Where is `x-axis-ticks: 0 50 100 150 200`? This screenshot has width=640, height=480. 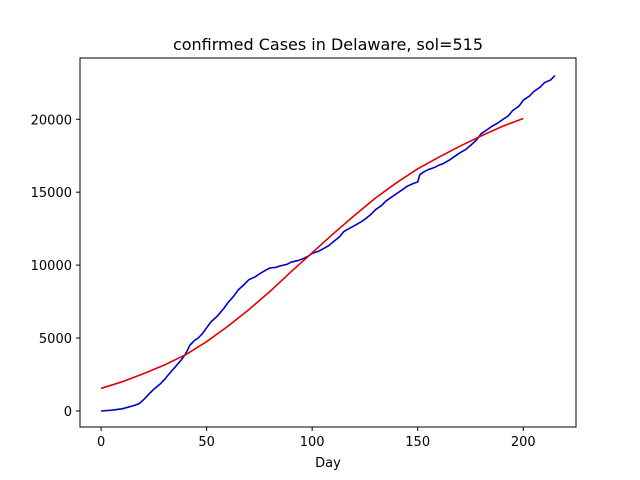 x-axis-ticks: 0 50 100 150 200 is located at coordinates (316, 438).